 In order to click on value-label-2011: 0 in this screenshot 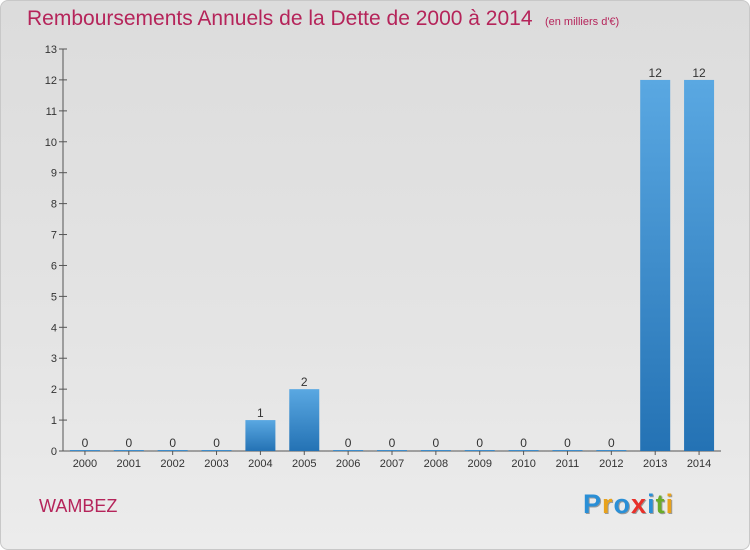, I will do `click(567, 443)`.